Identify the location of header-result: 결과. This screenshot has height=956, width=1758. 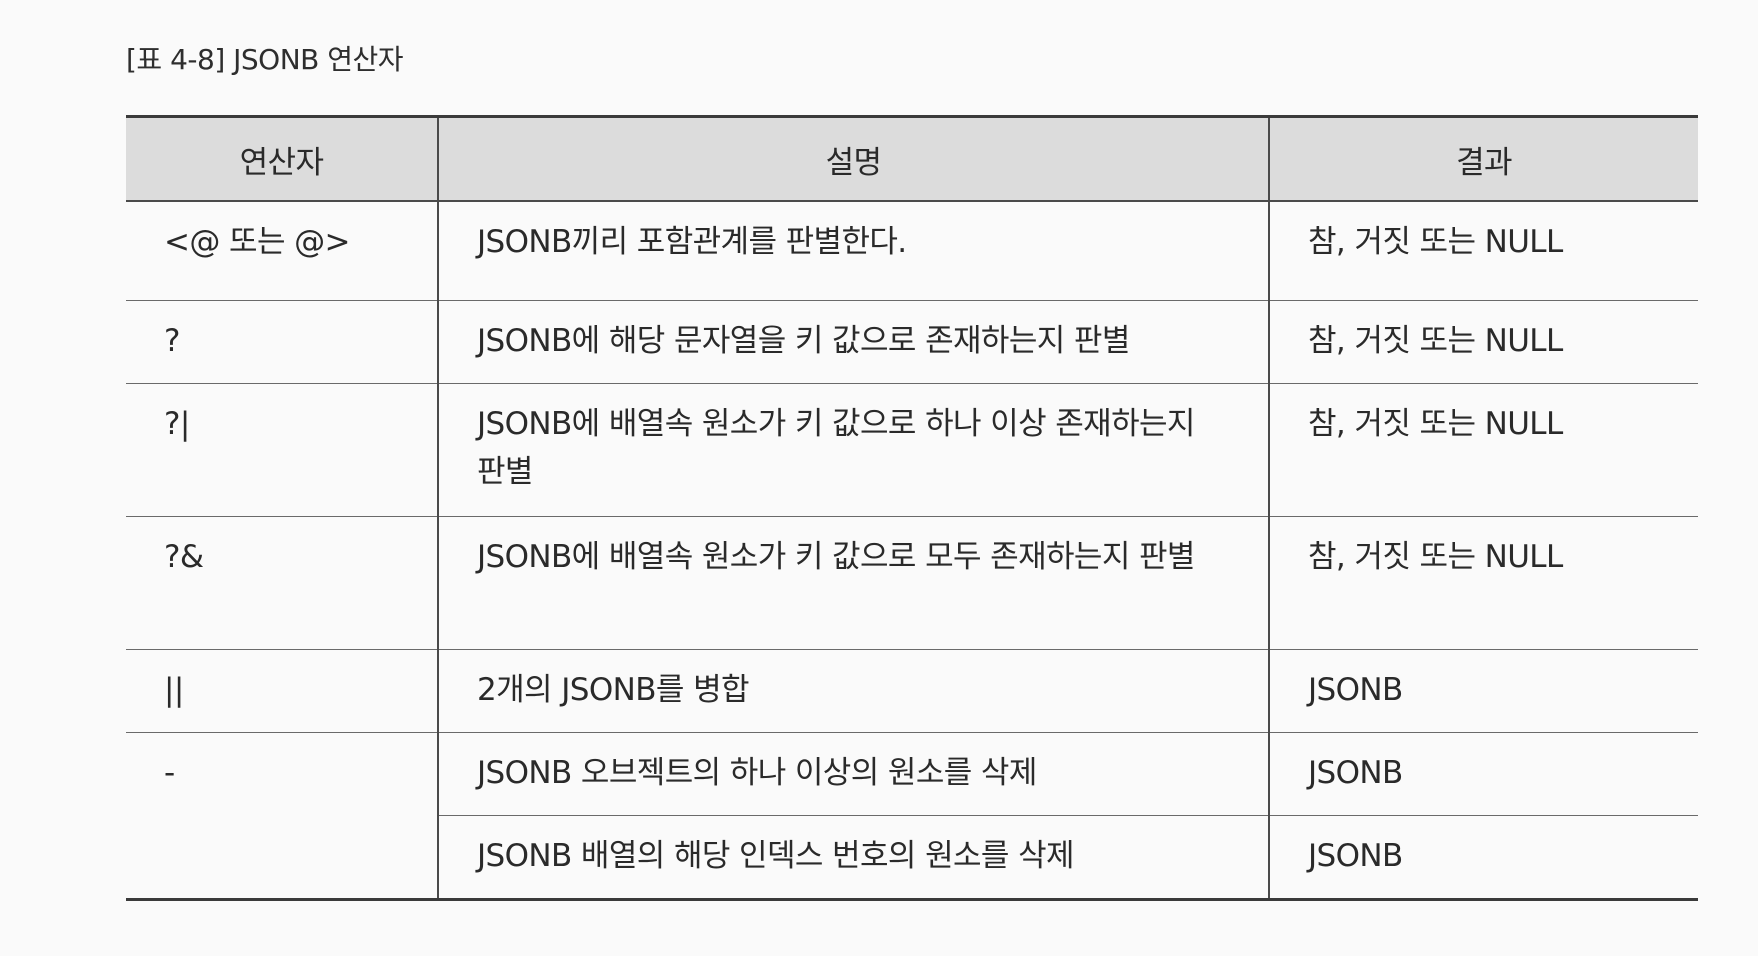
(1483, 158).